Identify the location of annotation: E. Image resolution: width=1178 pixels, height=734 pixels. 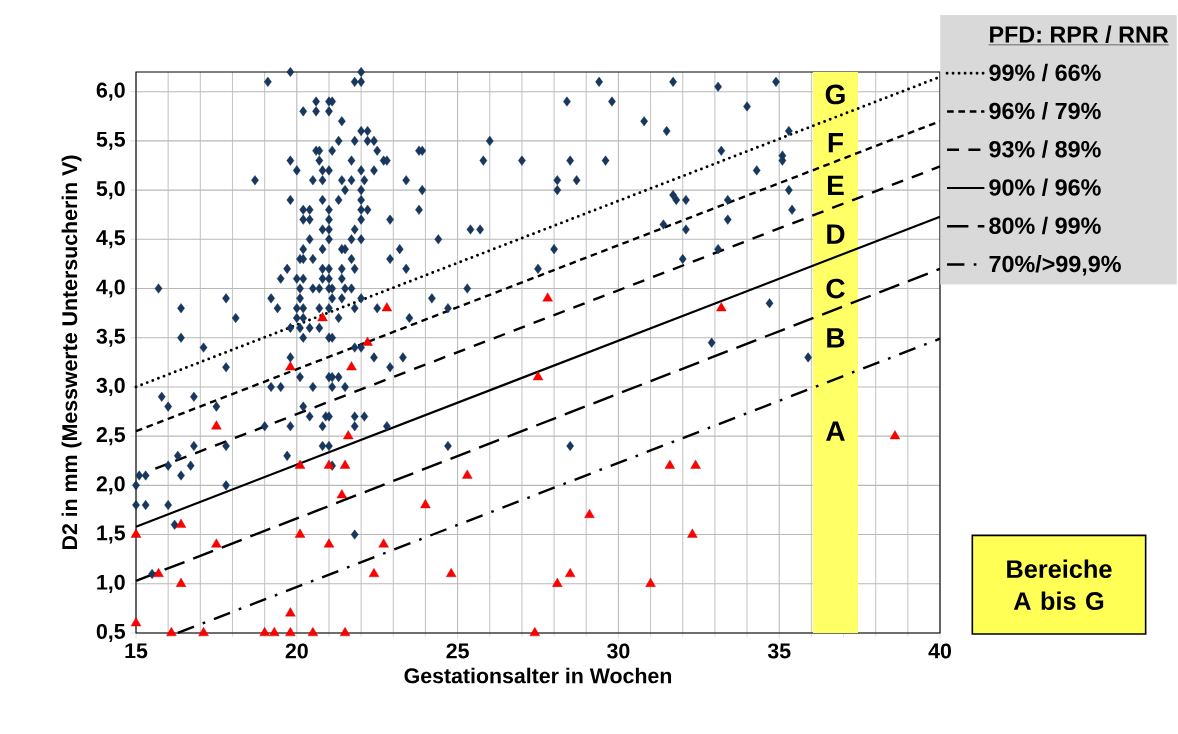
(836, 185).